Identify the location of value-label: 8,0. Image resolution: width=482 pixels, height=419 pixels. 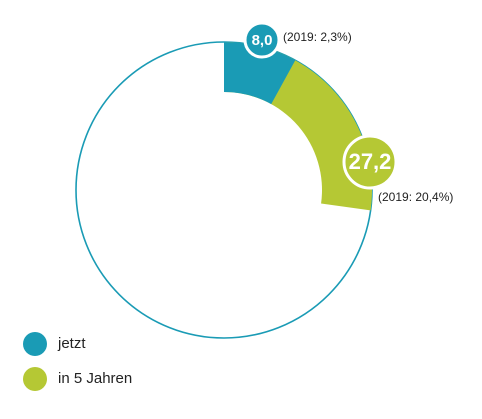
(262, 40).